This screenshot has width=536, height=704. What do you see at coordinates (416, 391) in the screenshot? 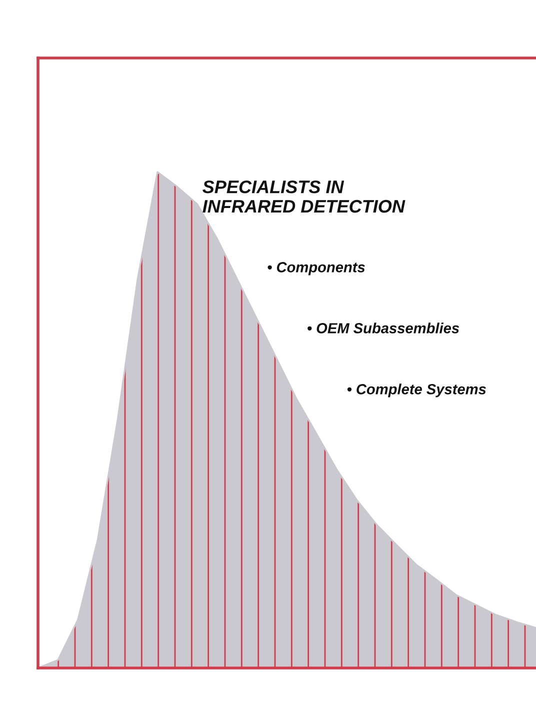
I see `annotation: • Complete Systems` at bounding box center [416, 391].